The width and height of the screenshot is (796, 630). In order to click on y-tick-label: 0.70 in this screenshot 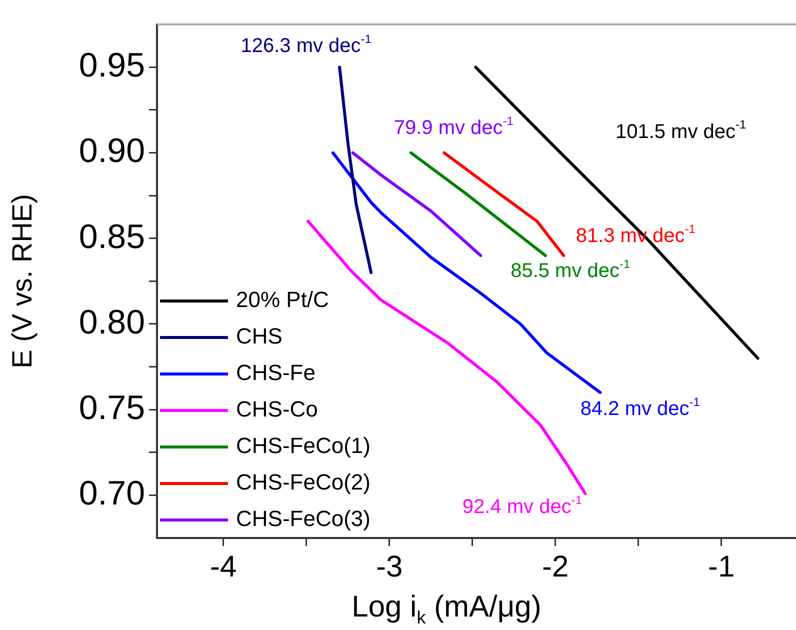, I will do `click(111, 493)`.